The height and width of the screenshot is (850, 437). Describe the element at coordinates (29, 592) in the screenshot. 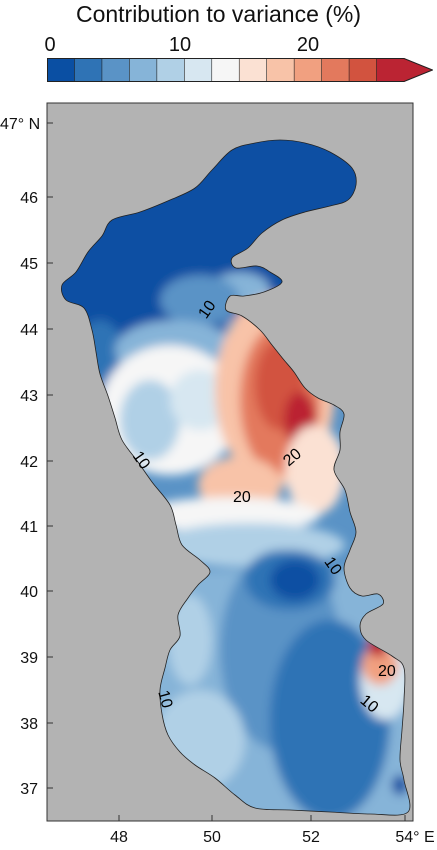

I see `lat-label-40: 40` at that location.